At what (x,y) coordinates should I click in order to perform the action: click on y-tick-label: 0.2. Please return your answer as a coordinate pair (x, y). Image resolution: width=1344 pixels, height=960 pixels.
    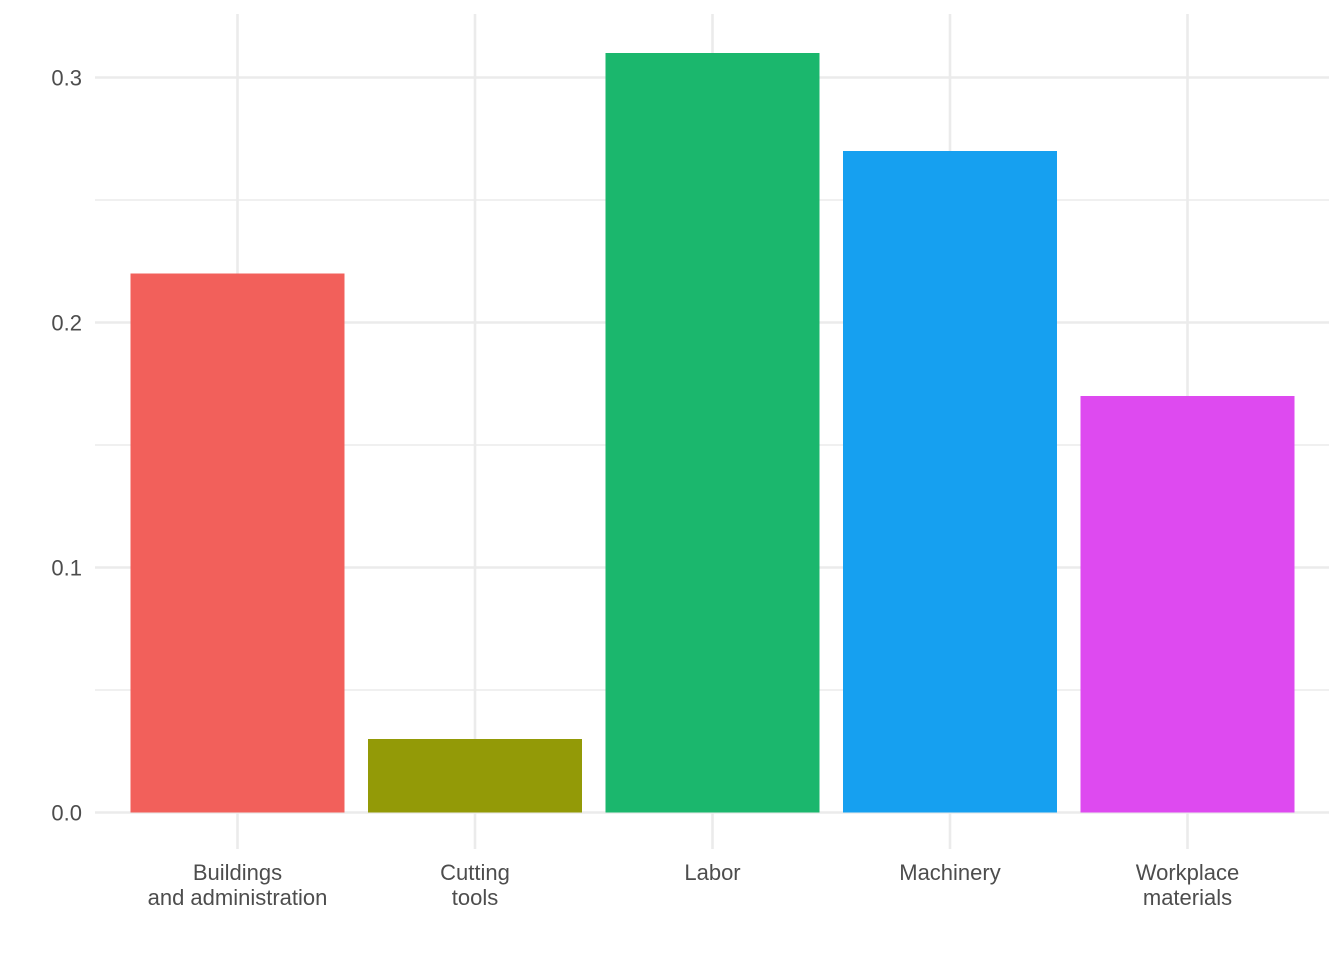
    Looking at the image, I should click on (66, 323).